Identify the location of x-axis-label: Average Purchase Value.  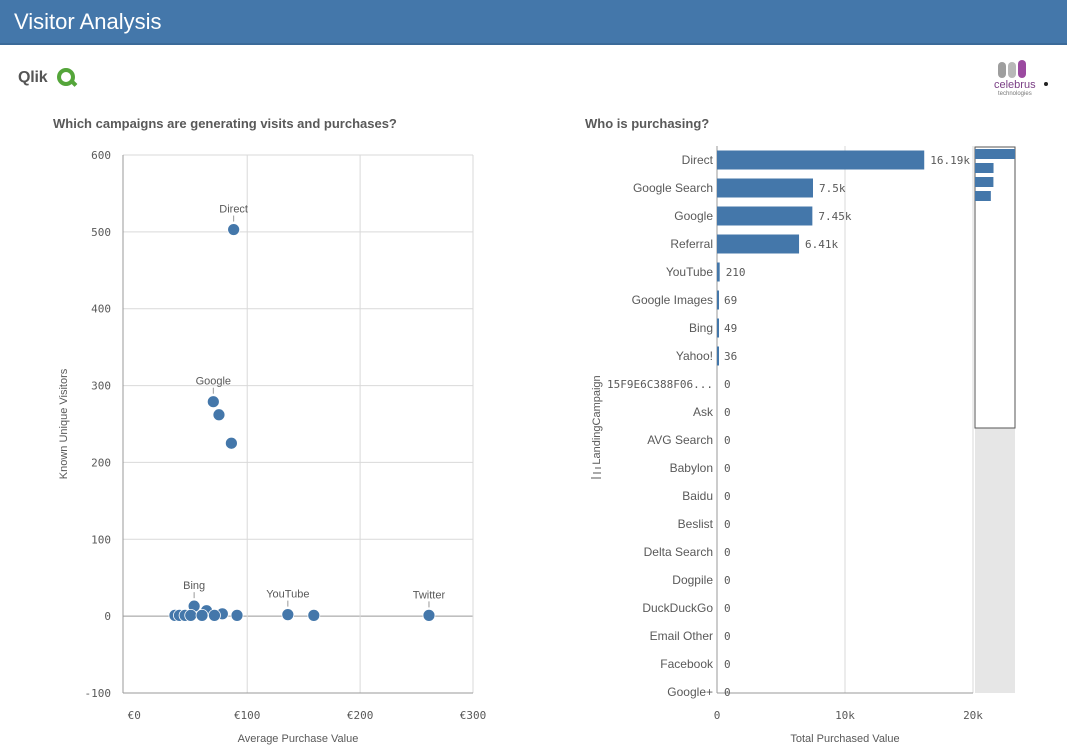
(298, 739).